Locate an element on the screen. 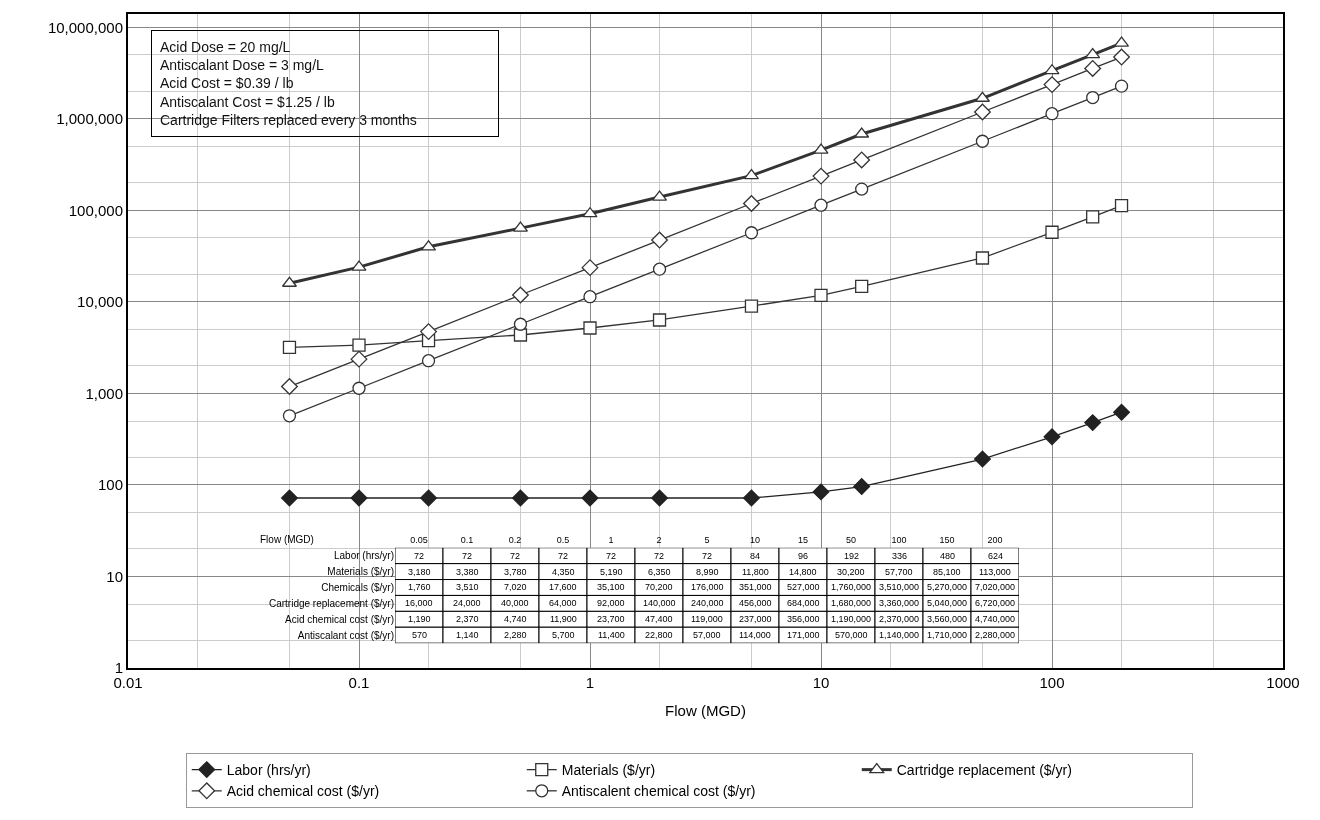 Image resolution: width=1320 pixels, height=820 pixels. data-label: 171,000 is located at coordinates (803, 635).